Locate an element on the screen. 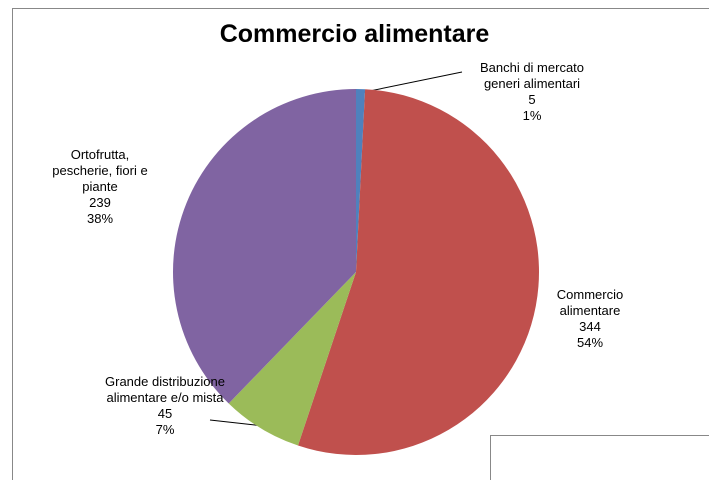 The height and width of the screenshot is (480, 709). value-label: 45 is located at coordinates (165, 413).